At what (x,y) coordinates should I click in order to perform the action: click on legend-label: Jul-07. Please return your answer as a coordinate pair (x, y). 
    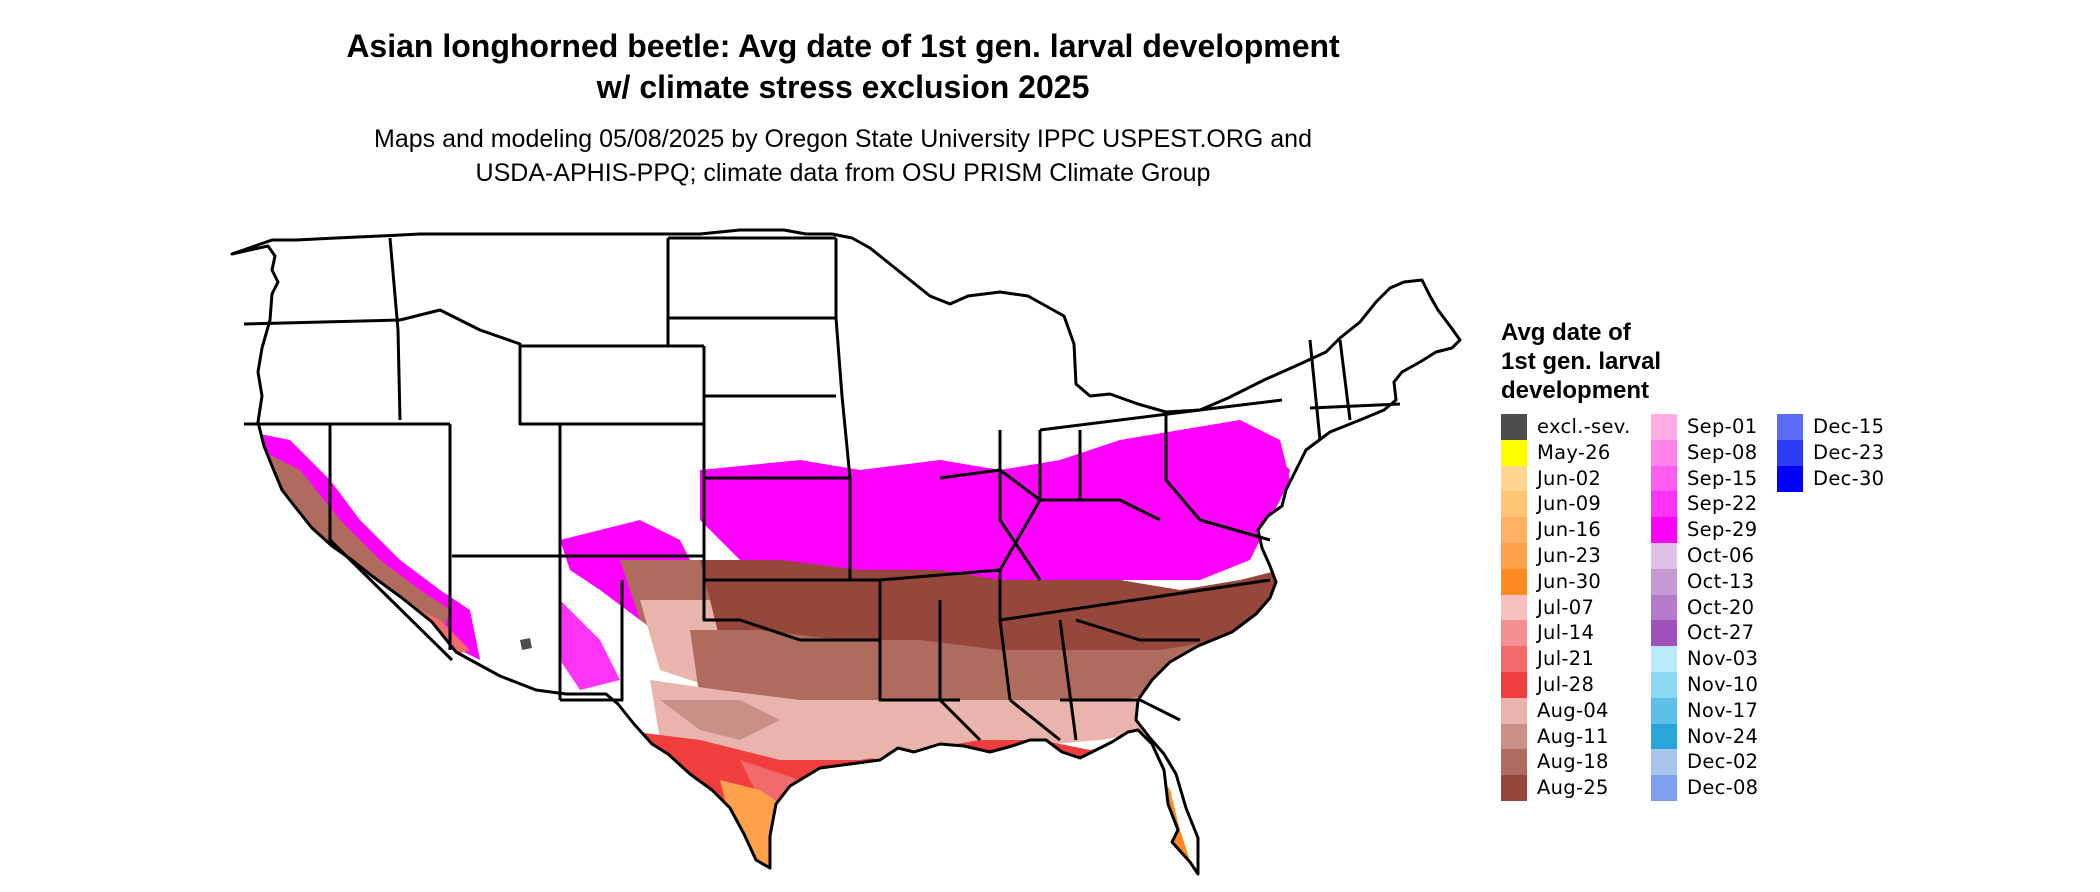
    Looking at the image, I should click on (1566, 607).